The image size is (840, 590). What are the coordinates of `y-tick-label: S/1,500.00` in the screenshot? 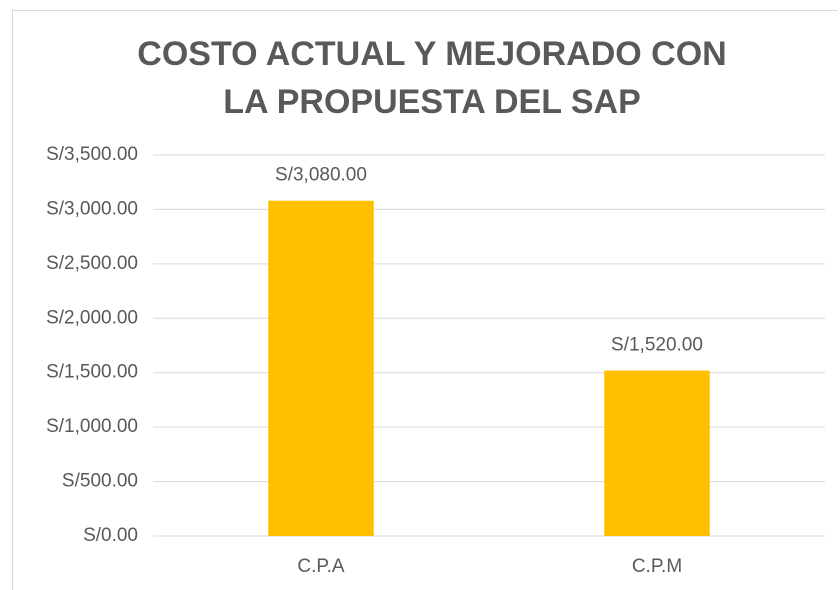 It's located at (92, 372).